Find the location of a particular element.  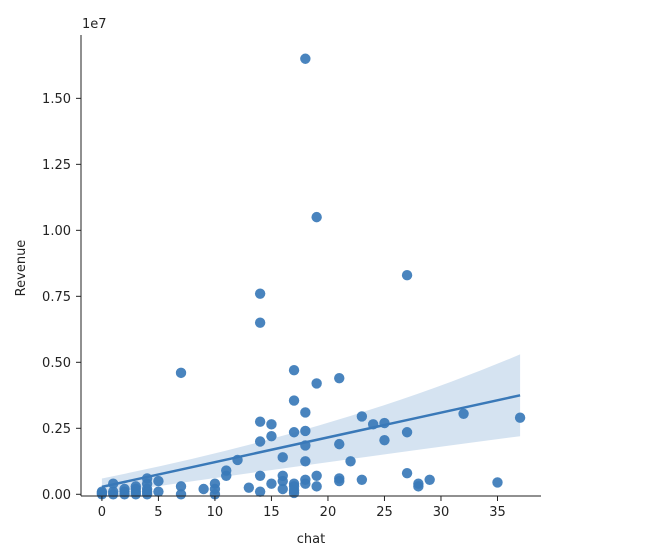

x-tick-label: 20 is located at coordinates (328, 512).